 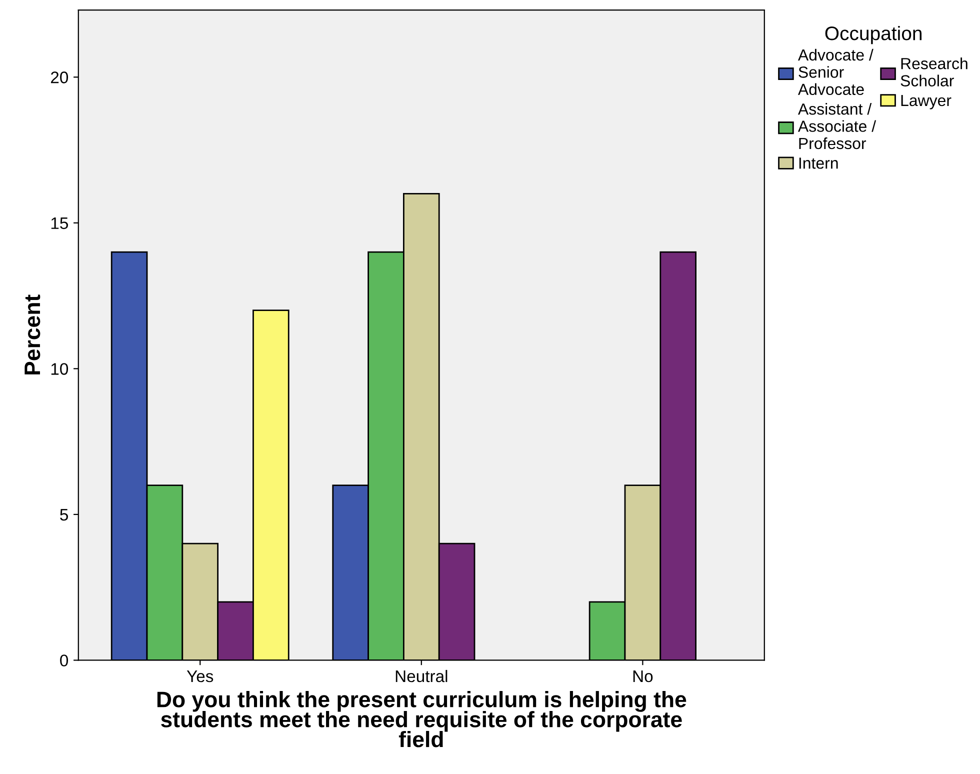 What do you see at coordinates (836, 72) in the screenshot?
I see `legend-label: Advocate / Senior Advocate` at bounding box center [836, 72].